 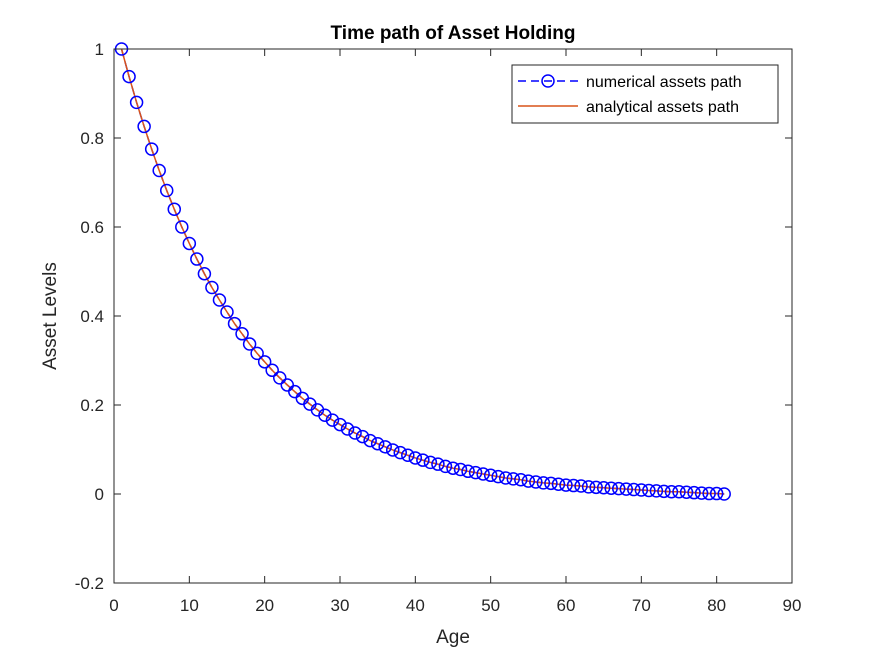 What do you see at coordinates (264, 605) in the screenshot?
I see `x-tick-label: 20` at bounding box center [264, 605].